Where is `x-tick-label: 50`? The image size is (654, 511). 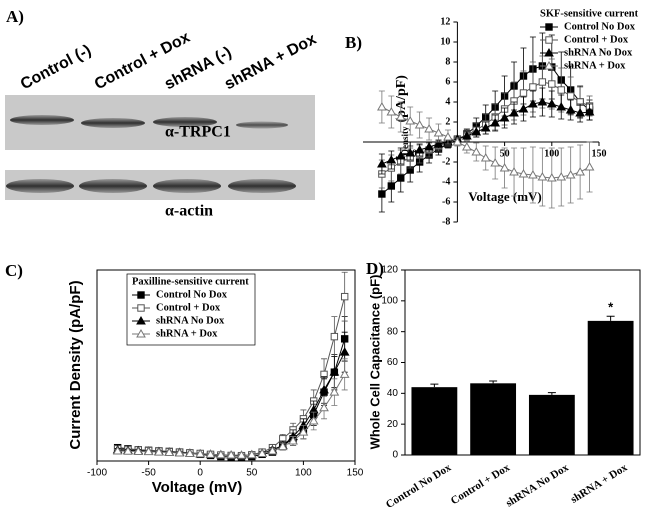 x-tick-label: 50 is located at coordinates (252, 473).